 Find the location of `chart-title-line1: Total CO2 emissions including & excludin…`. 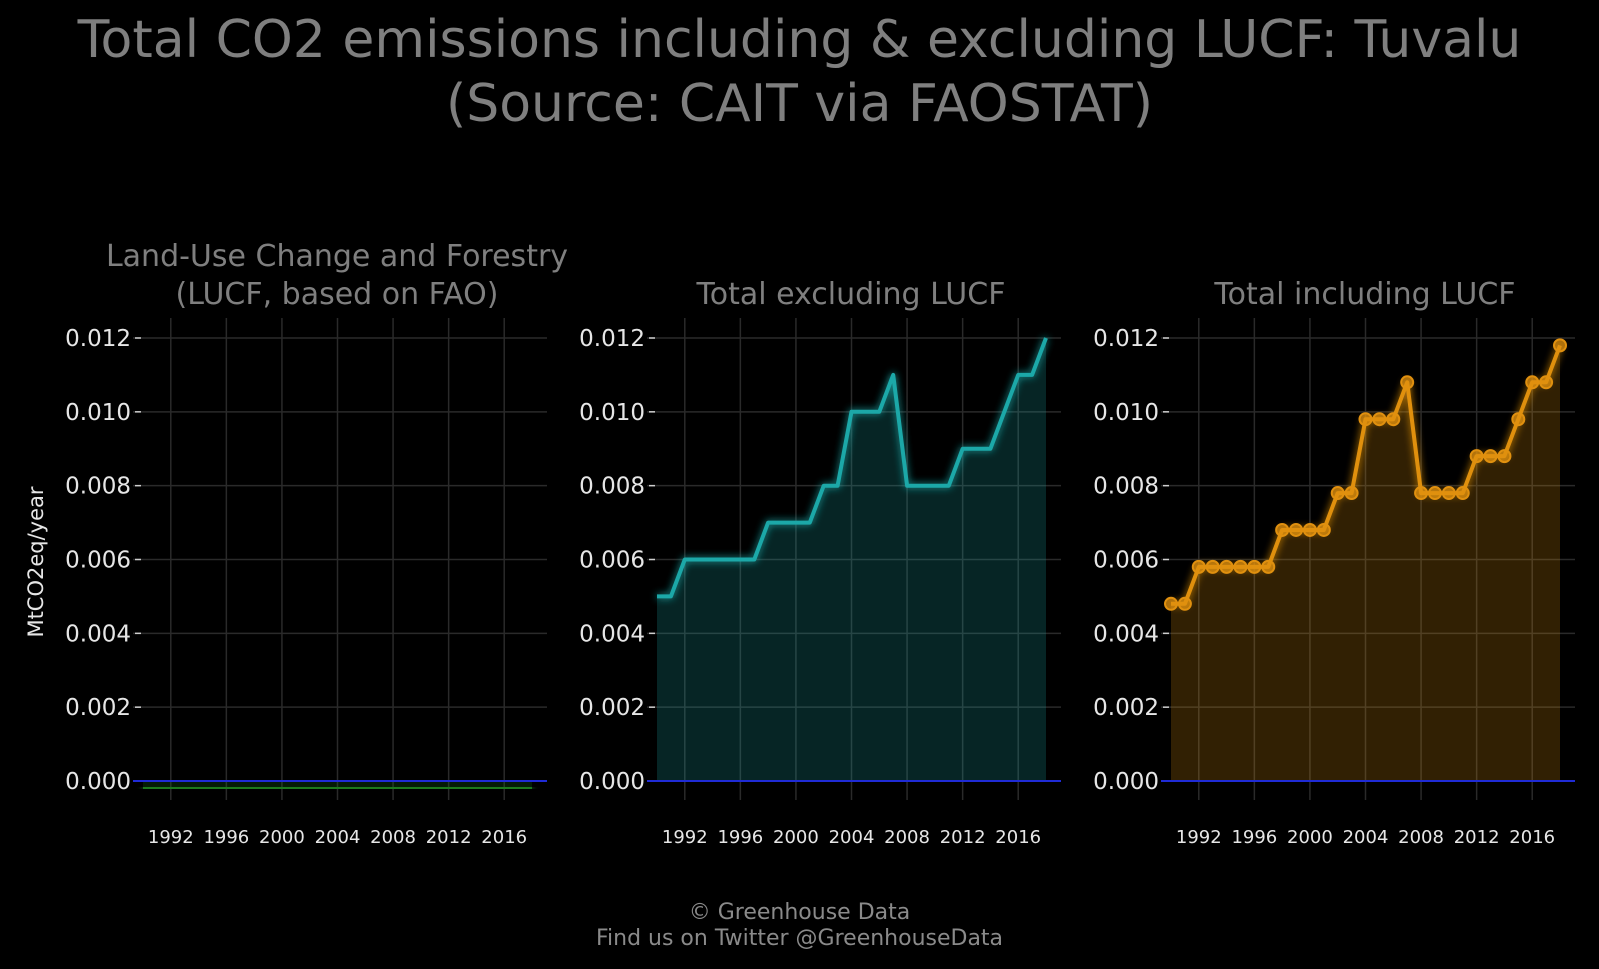

chart-title-line1: Total CO2 emissions including & excludin… is located at coordinates (799, 40).